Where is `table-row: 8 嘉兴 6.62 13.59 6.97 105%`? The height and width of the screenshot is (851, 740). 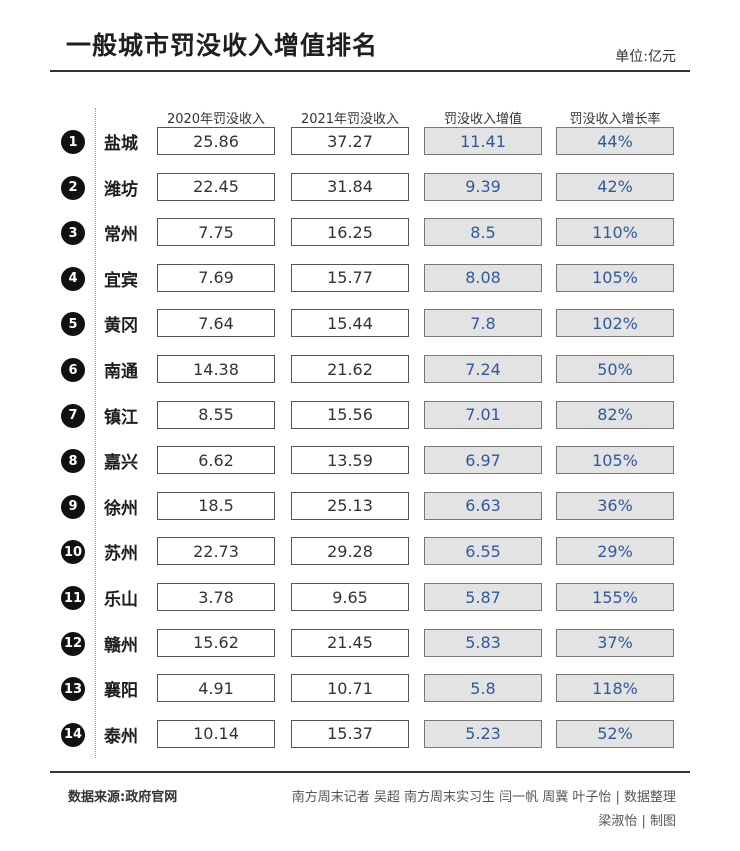 table-row: 8 嘉兴 6.62 13.59 6.97 105% is located at coordinates (370, 461).